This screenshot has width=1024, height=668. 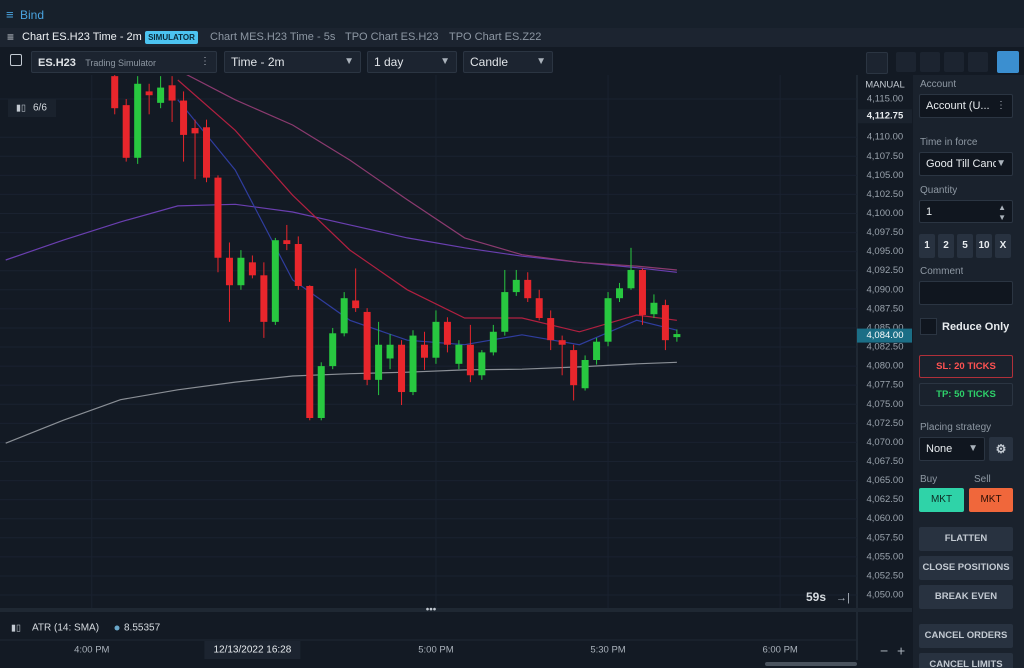 What do you see at coordinates (11, 37) in the screenshot?
I see `tab-menu: ≡` at bounding box center [11, 37].